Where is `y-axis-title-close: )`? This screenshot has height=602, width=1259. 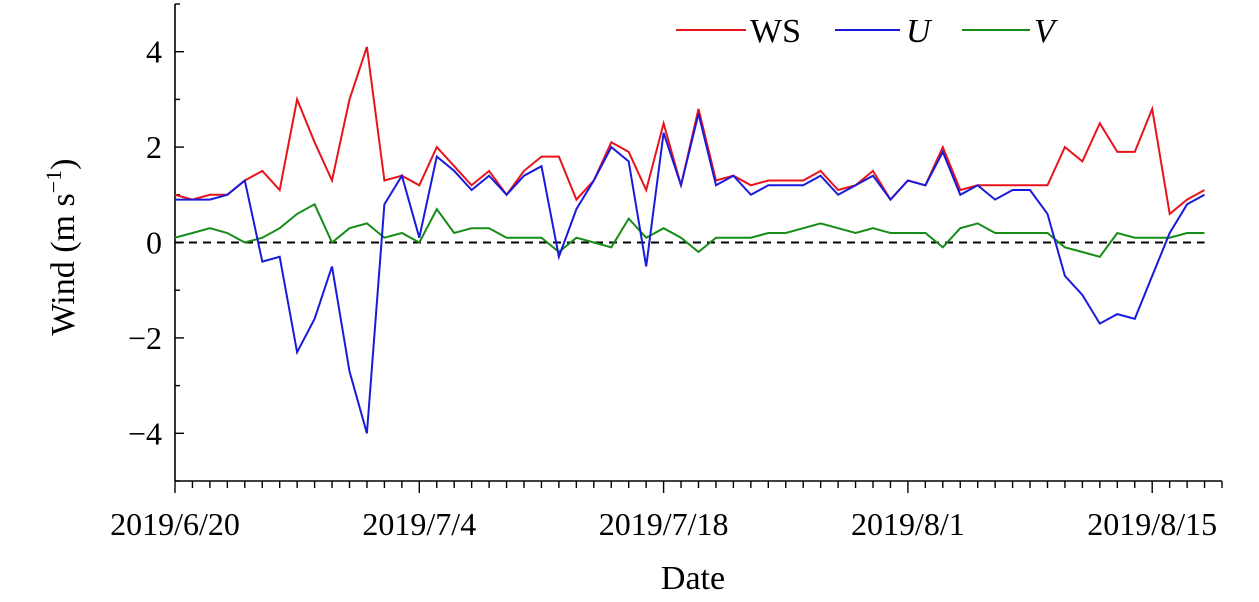
y-axis-title-close: ) is located at coordinates (63, 164).